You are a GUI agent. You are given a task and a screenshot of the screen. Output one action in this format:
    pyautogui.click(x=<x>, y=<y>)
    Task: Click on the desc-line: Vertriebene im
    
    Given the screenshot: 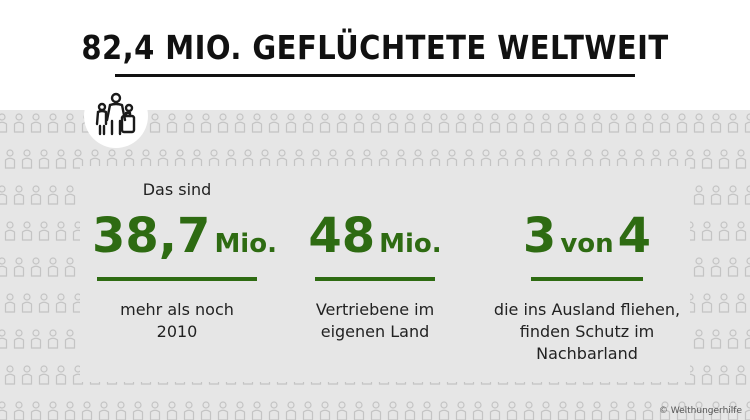 What is the action you would take?
    pyautogui.click(x=375, y=309)
    